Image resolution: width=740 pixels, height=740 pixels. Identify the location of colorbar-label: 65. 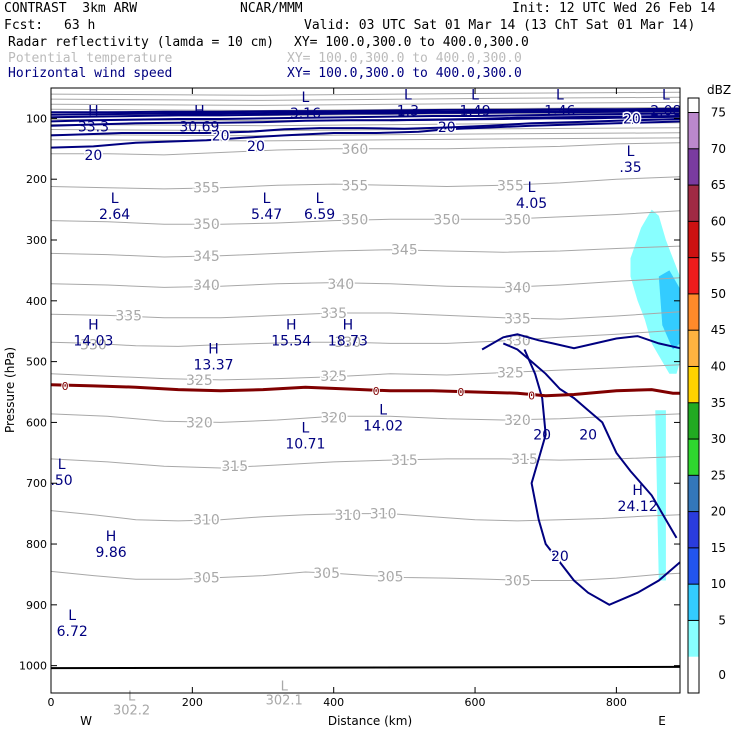
(718, 185).